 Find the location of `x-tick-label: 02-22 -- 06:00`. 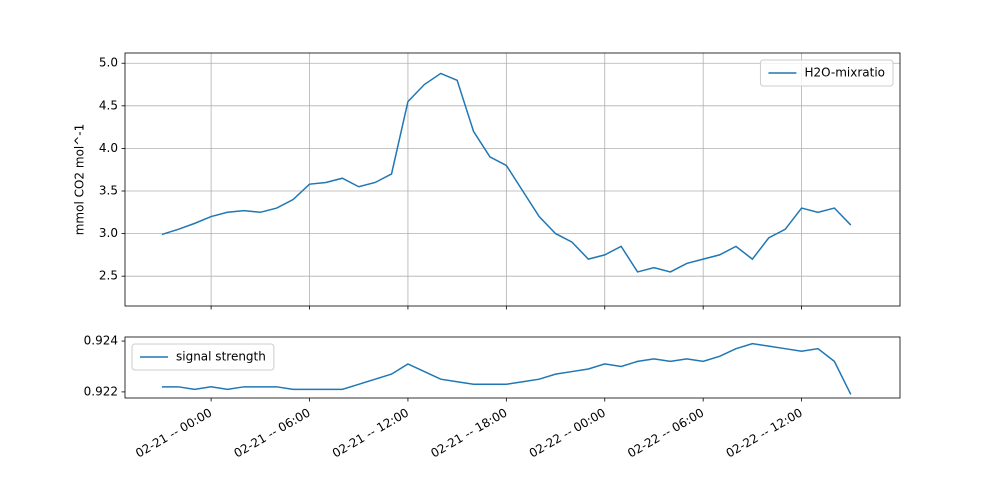

x-tick-label: 02-22 -- 06:00 is located at coordinates (665, 433).